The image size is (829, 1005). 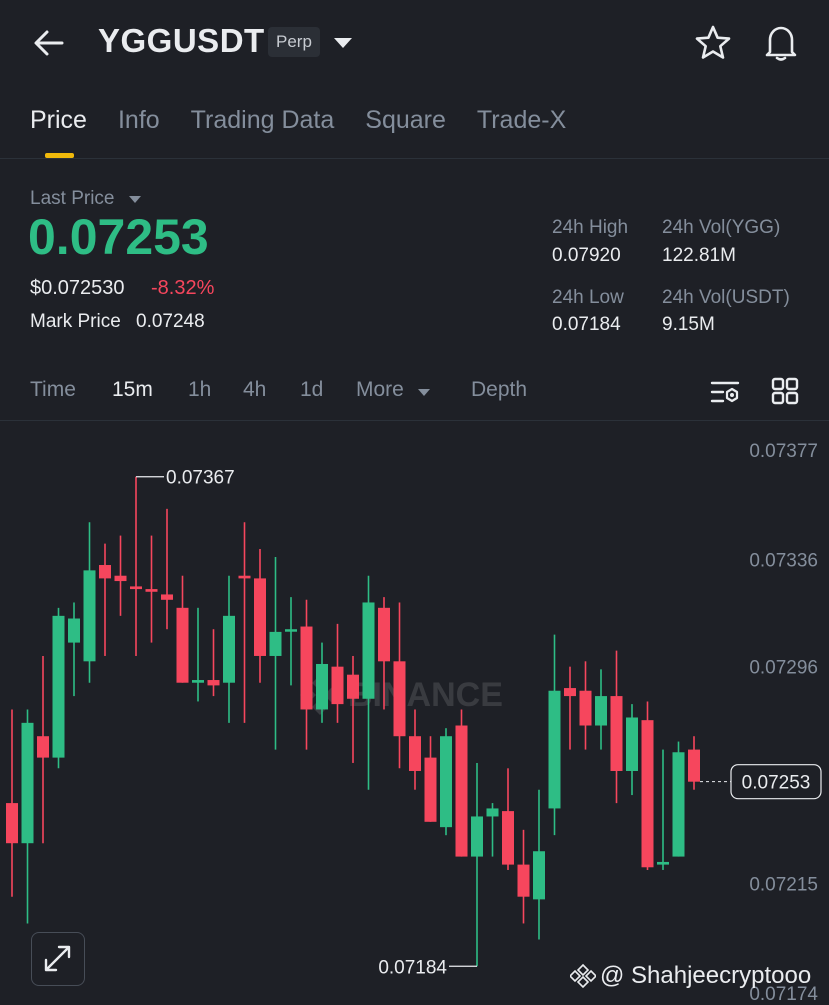 What do you see at coordinates (521, 120) in the screenshot?
I see `tab-trade-x: Trade-X` at bounding box center [521, 120].